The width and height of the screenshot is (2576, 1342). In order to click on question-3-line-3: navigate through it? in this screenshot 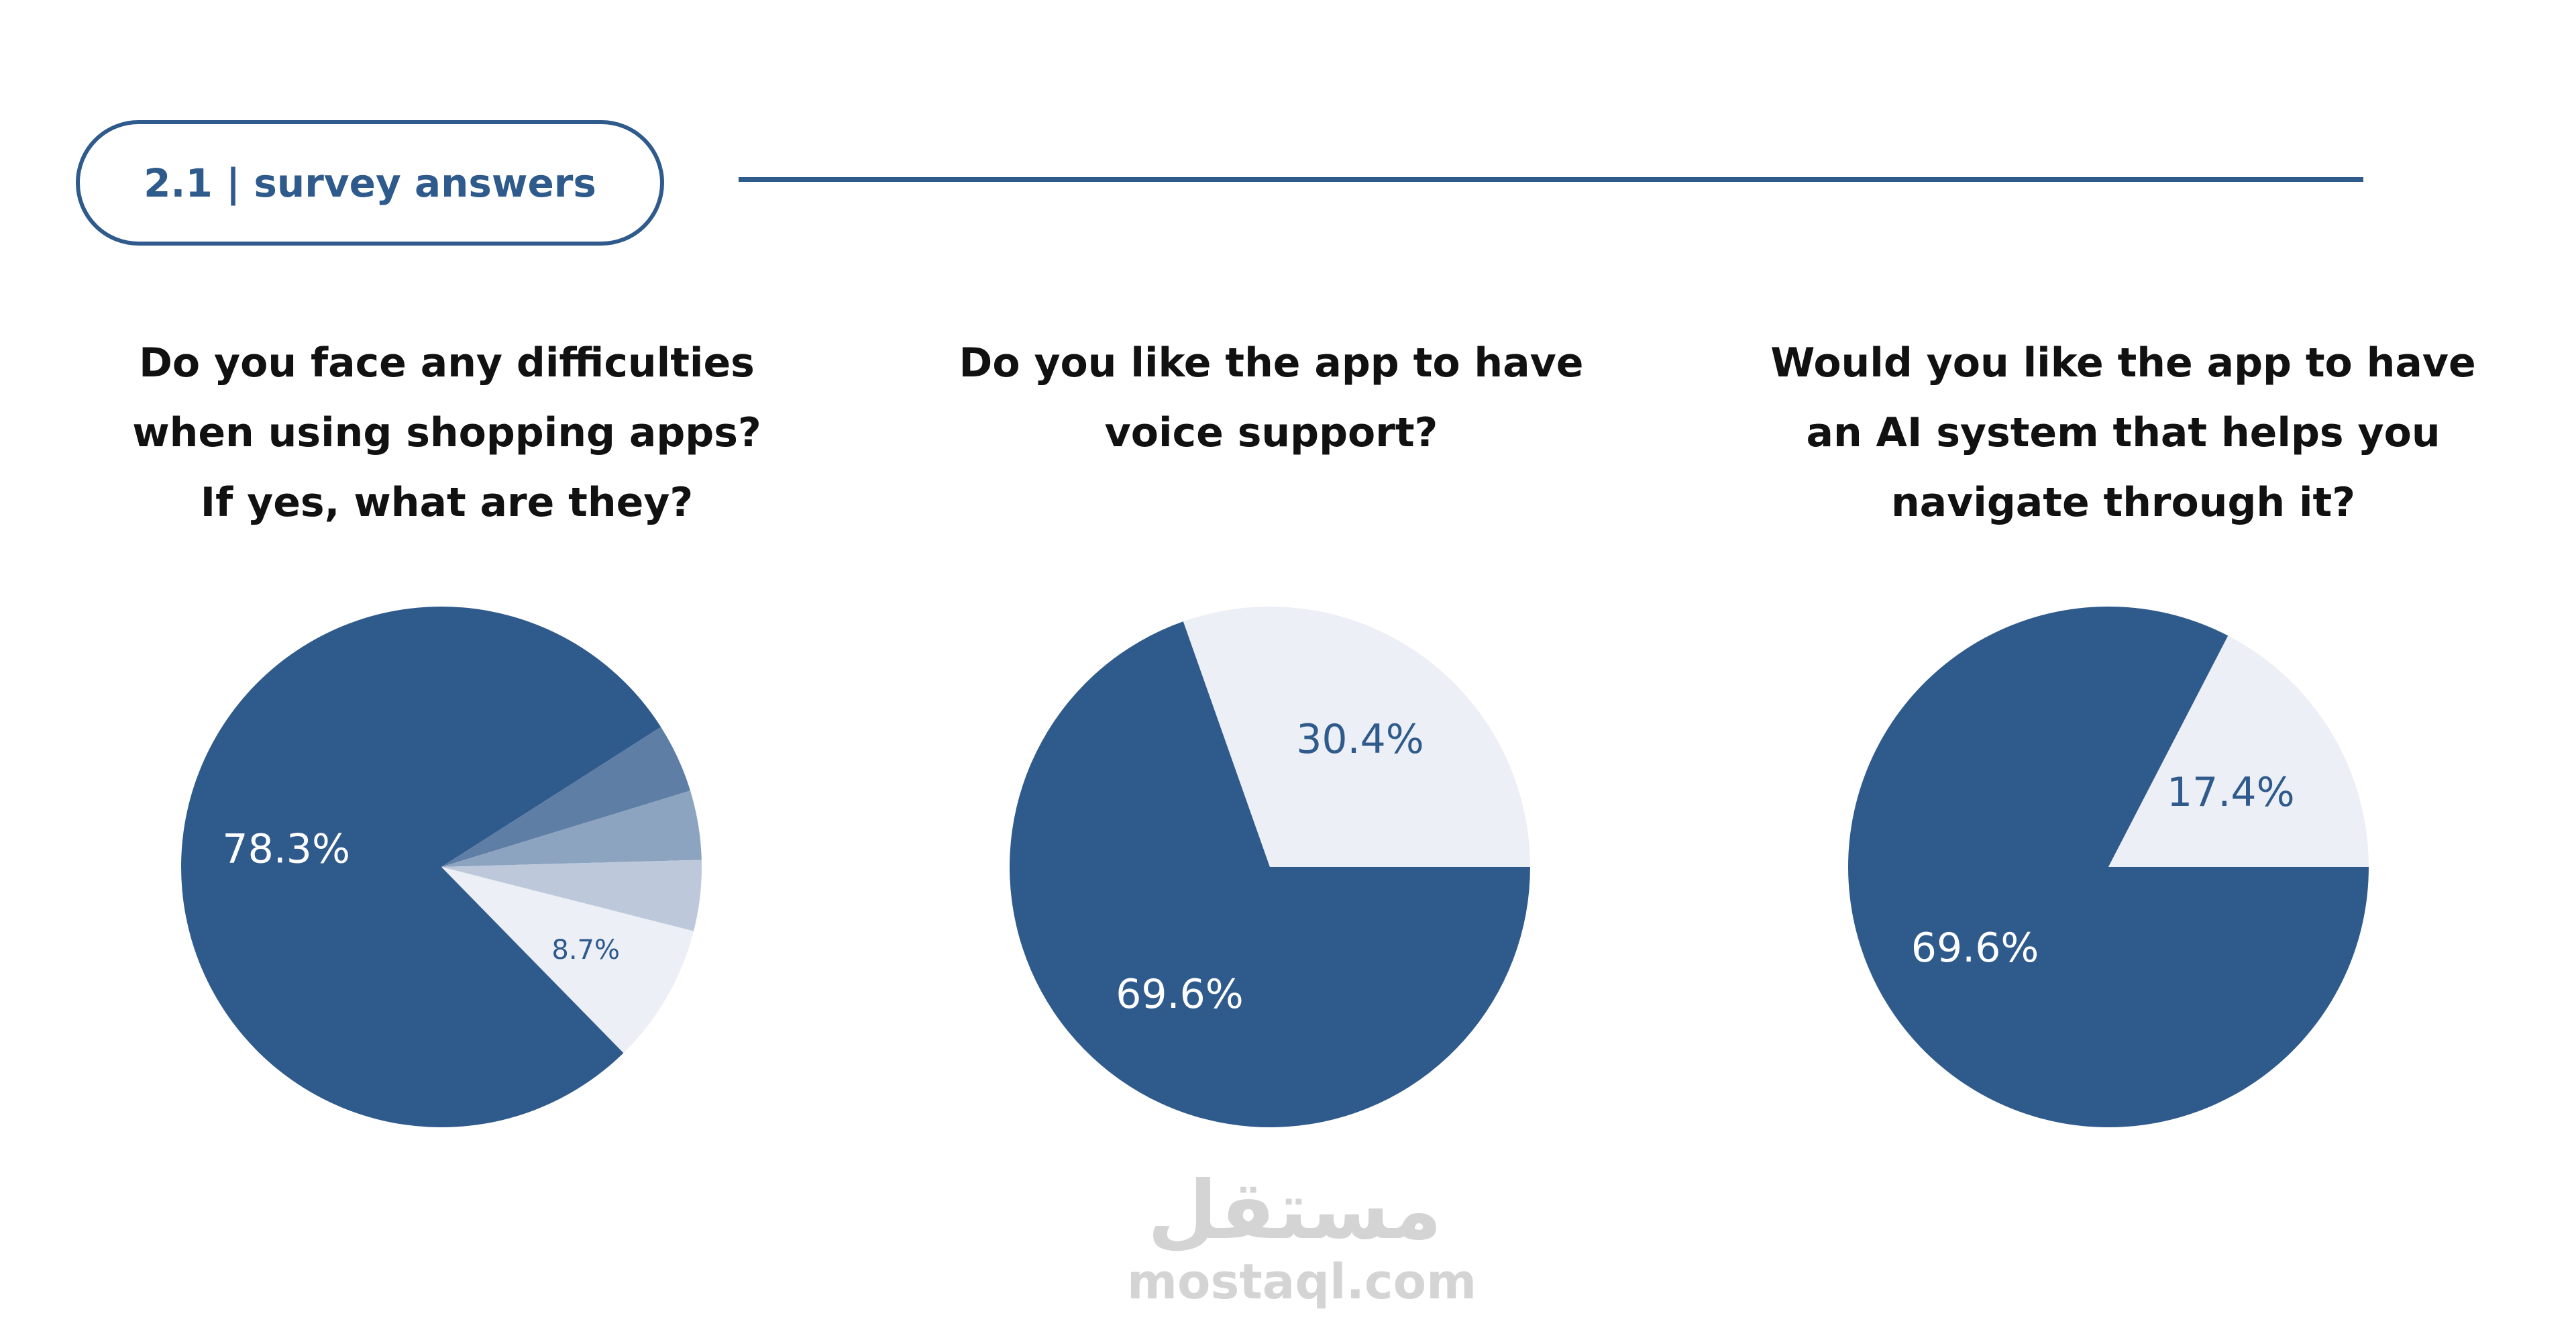, I will do `click(2123, 503)`.